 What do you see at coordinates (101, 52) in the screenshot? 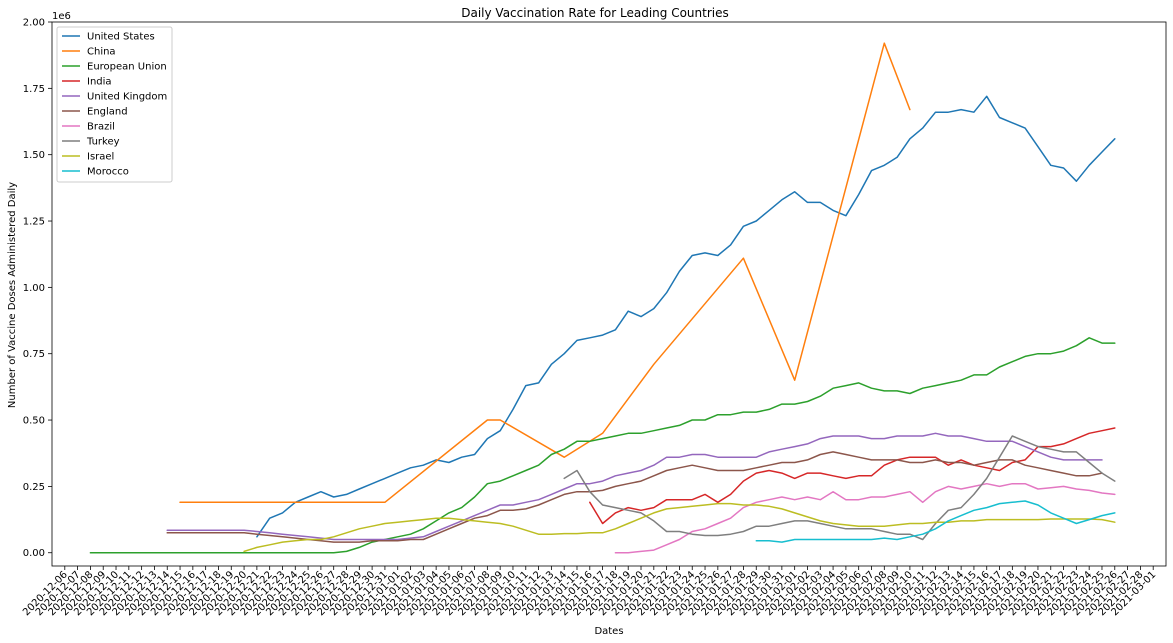
I see `legend-label: China` at bounding box center [101, 52].